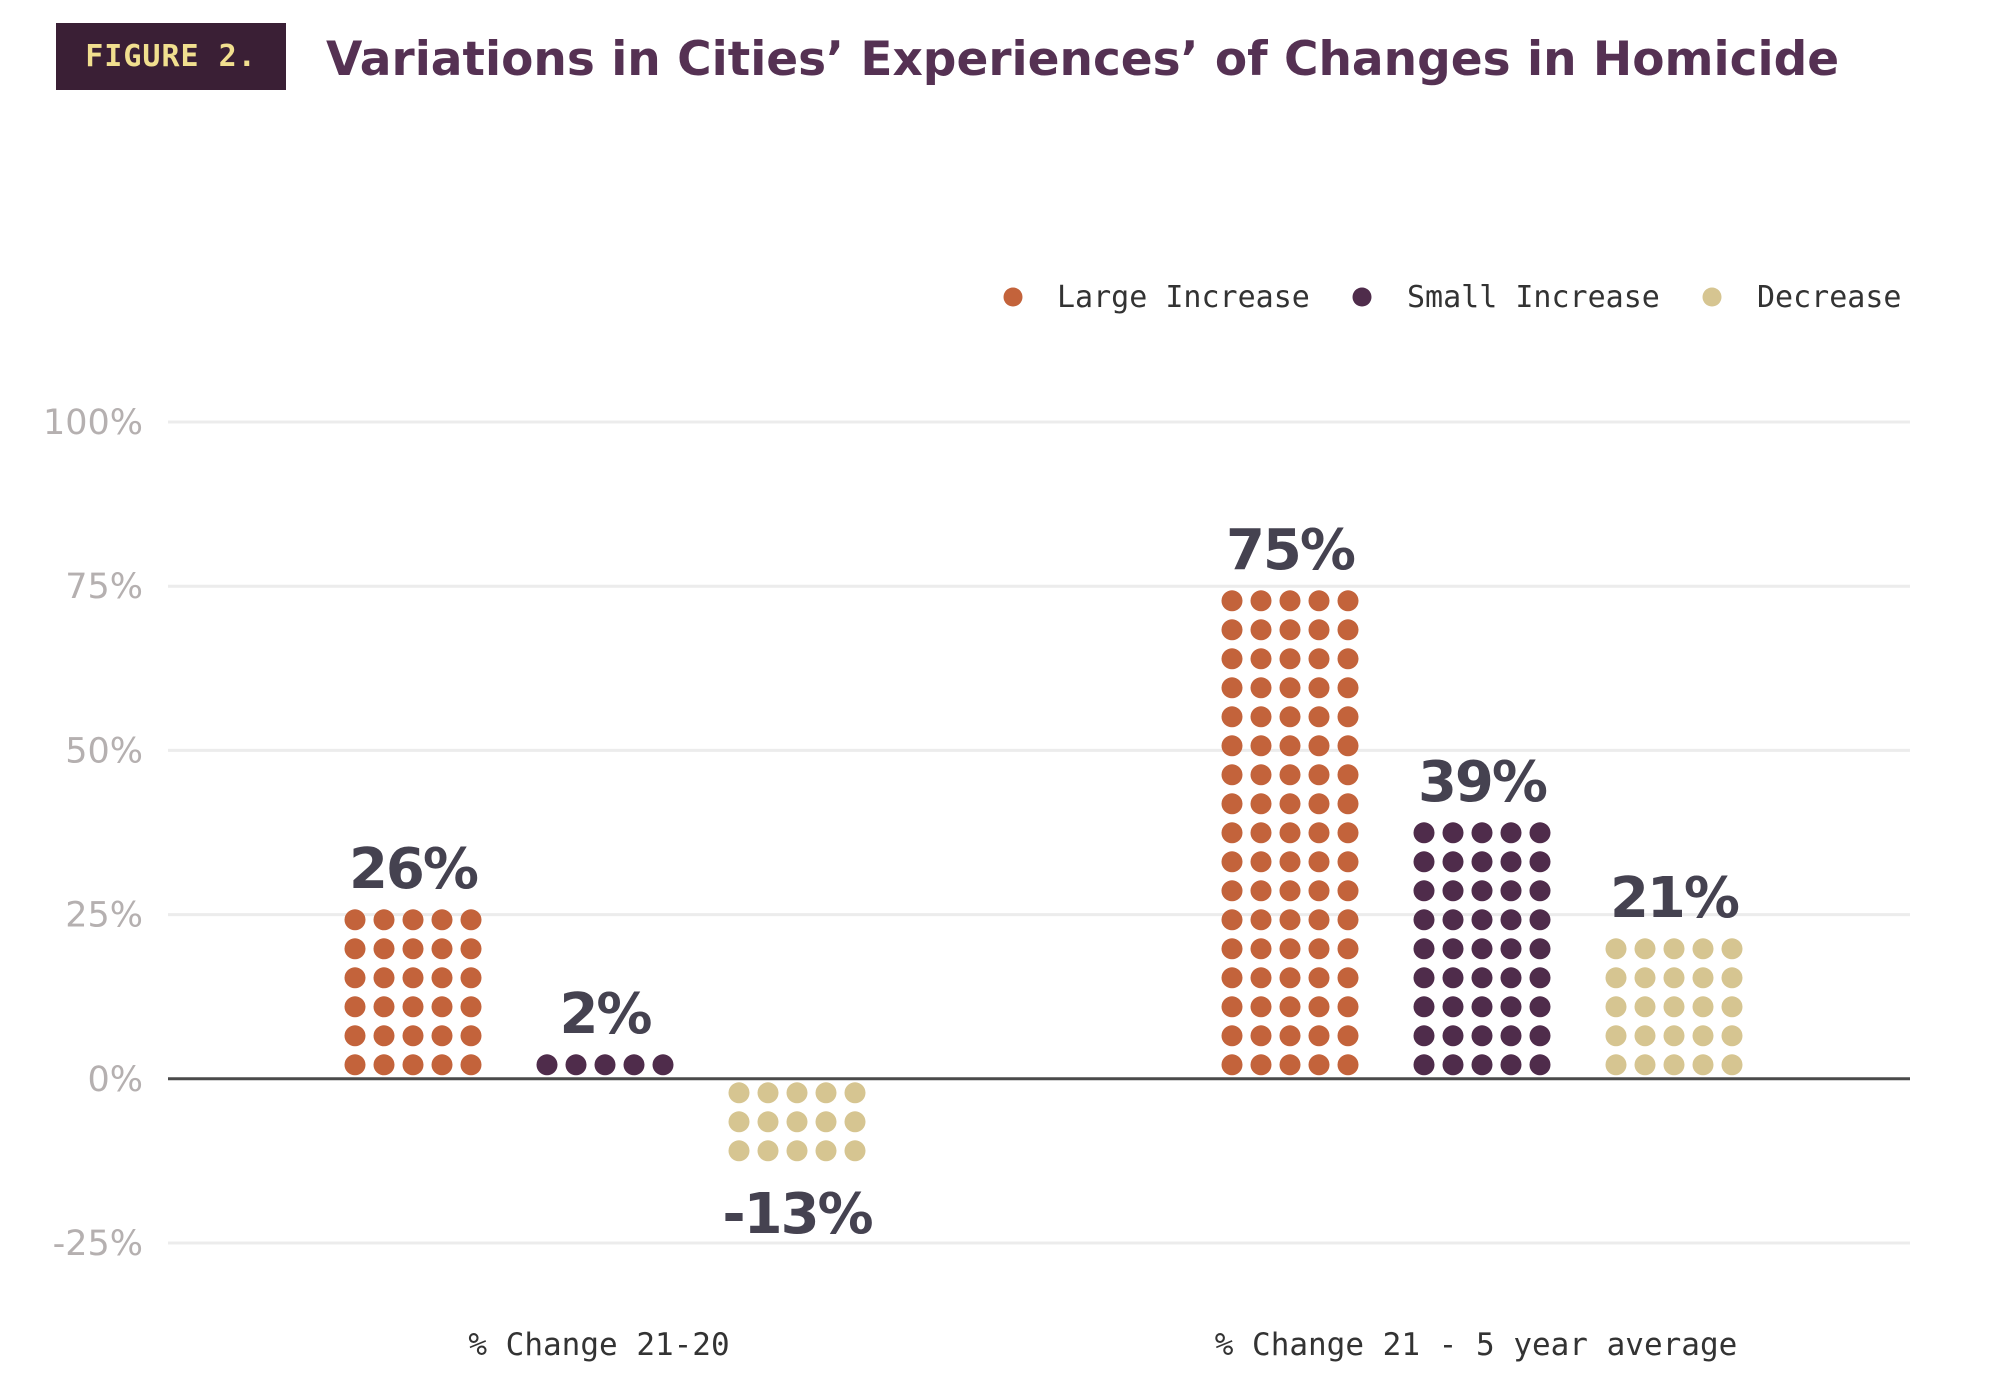 The height and width of the screenshot is (1378, 1992). What do you see at coordinates (1290, 550) in the screenshot?
I see `data-label: 75%` at bounding box center [1290, 550].